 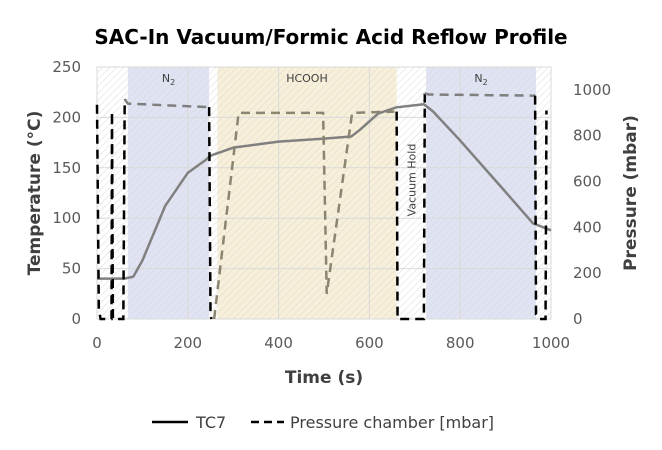 What do you see at coordinates (460, 343) in the screenshot?
I see `x-tick-label: 800` at bounding box center [460, 343].